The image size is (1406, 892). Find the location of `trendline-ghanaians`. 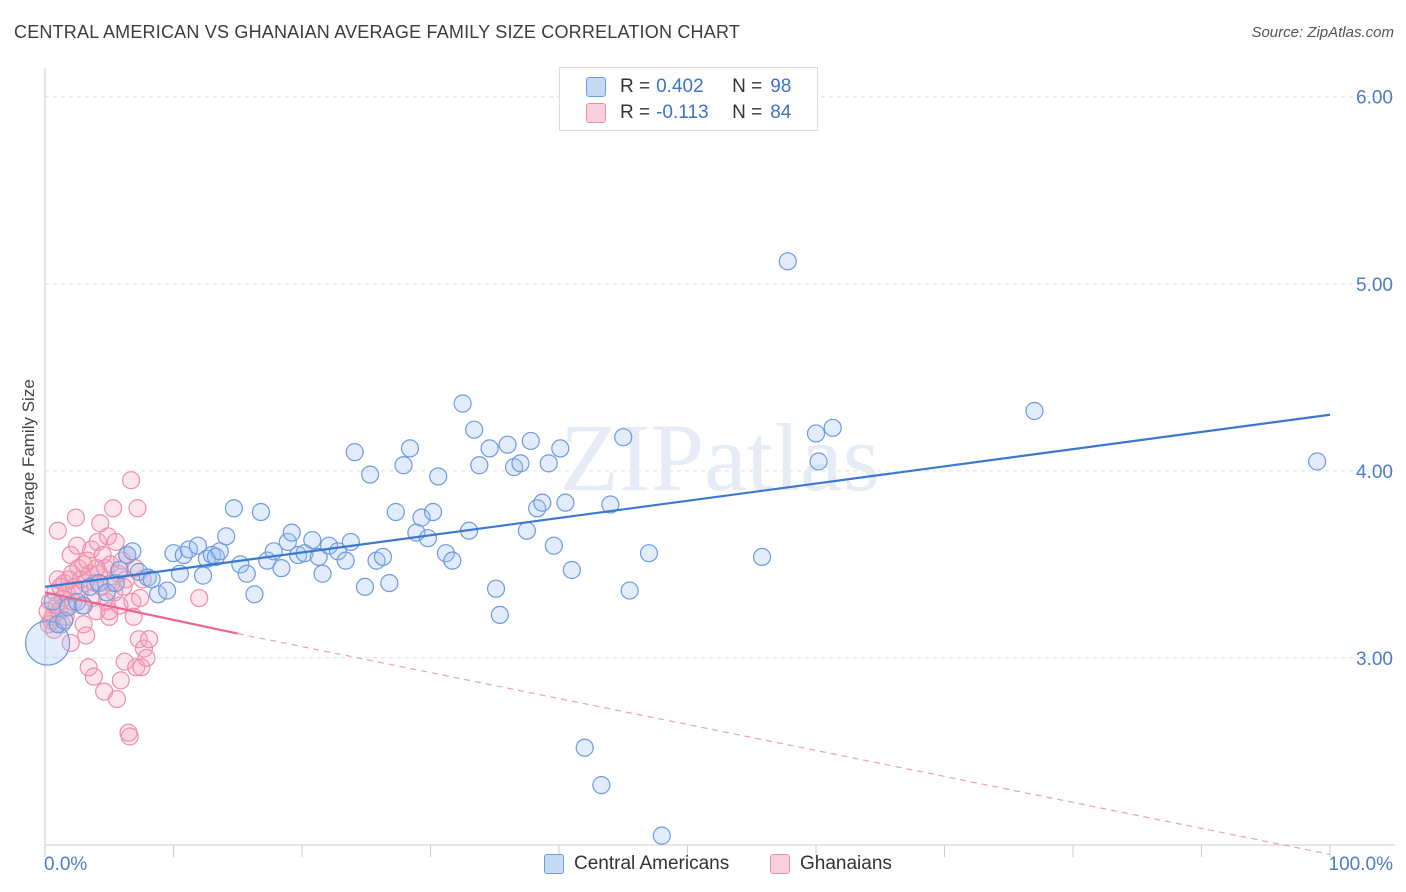

trendline-ghanaians is located at coordinates (141, 613).